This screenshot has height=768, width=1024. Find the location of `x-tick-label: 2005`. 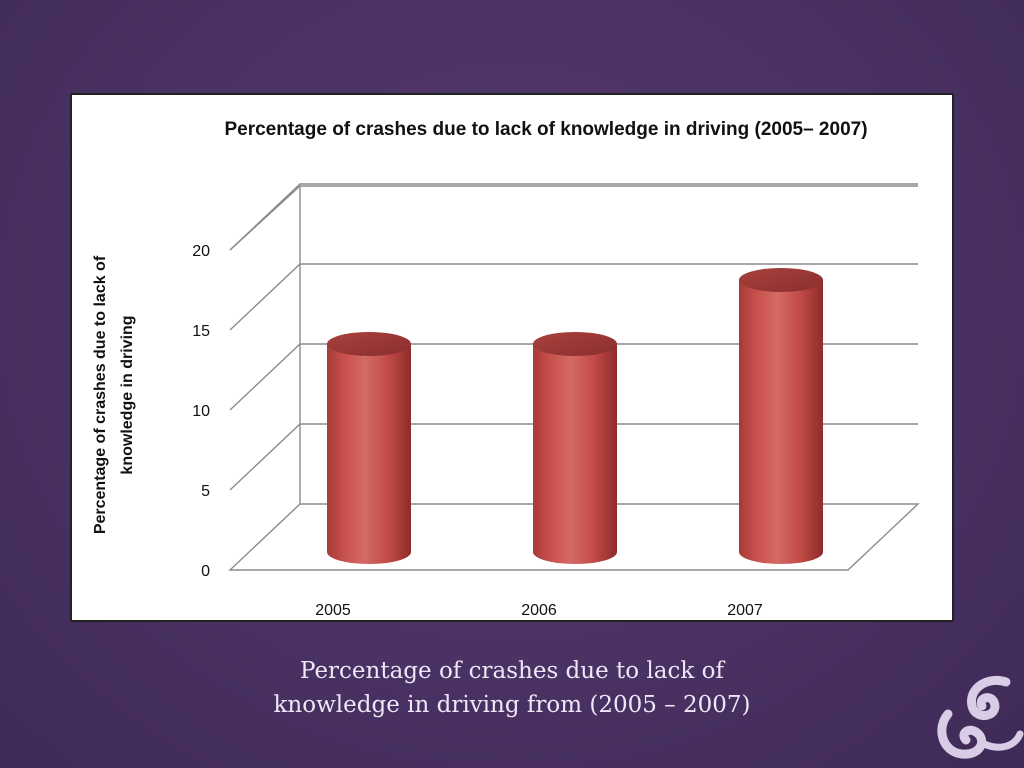

x-tick-label: 2005 is located at coordinates (333, 610).